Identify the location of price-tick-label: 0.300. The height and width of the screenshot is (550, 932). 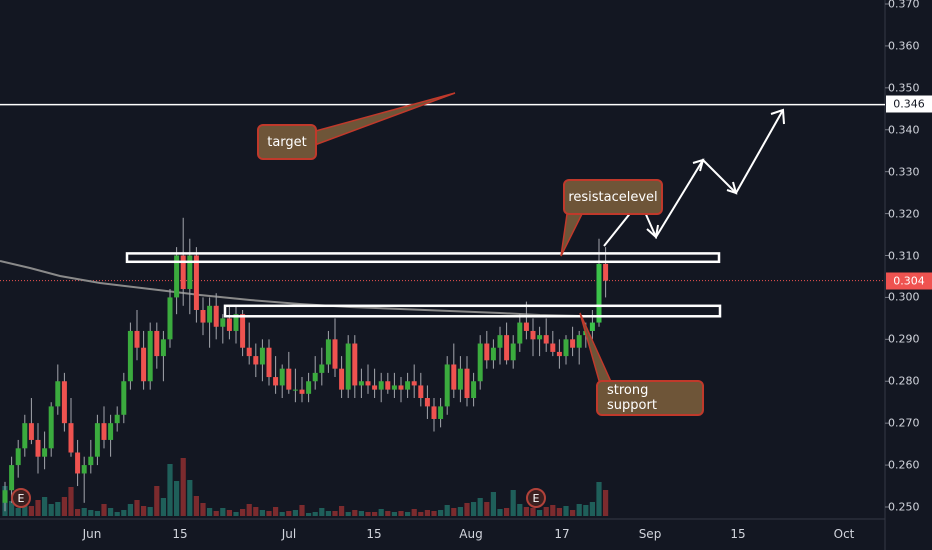
(904, 297).